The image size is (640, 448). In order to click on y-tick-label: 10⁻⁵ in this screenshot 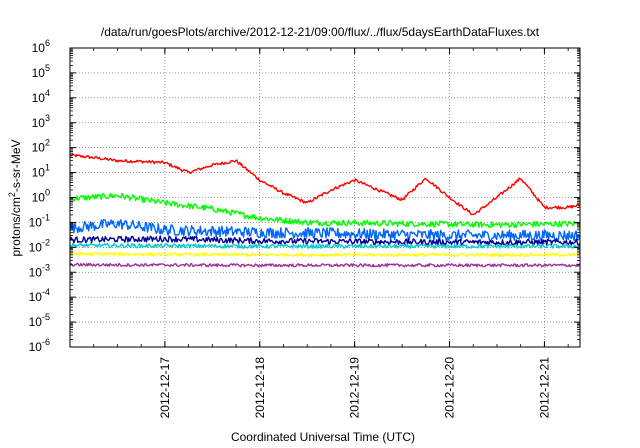, I will do `click(39, 320)`.